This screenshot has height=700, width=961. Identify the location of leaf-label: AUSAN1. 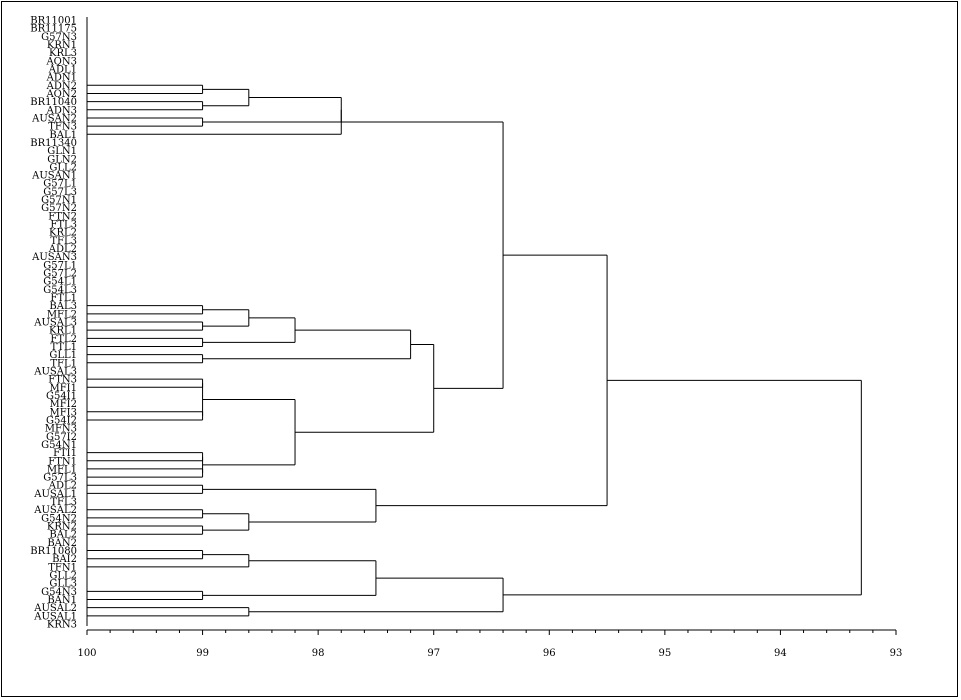
(54, 176).